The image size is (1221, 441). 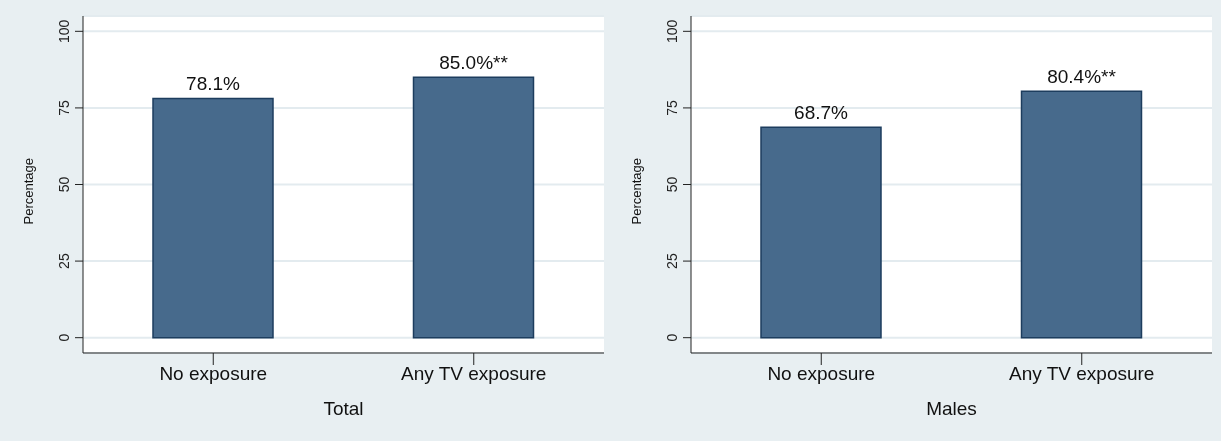 What do you see at coordinates (474, 63) in the screenshot?
I see `data-label: 85.0%**` at bounding box center [474, 63].